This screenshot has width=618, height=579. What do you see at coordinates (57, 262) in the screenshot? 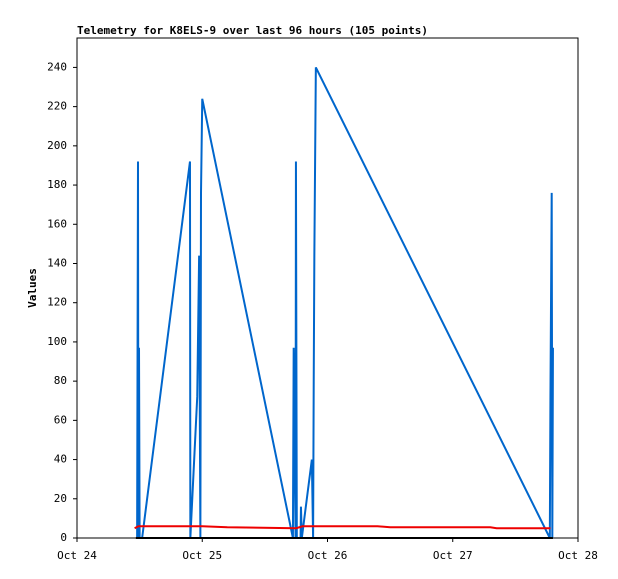
I see `y-tick-label: 140` at bounding box center [57, 262].